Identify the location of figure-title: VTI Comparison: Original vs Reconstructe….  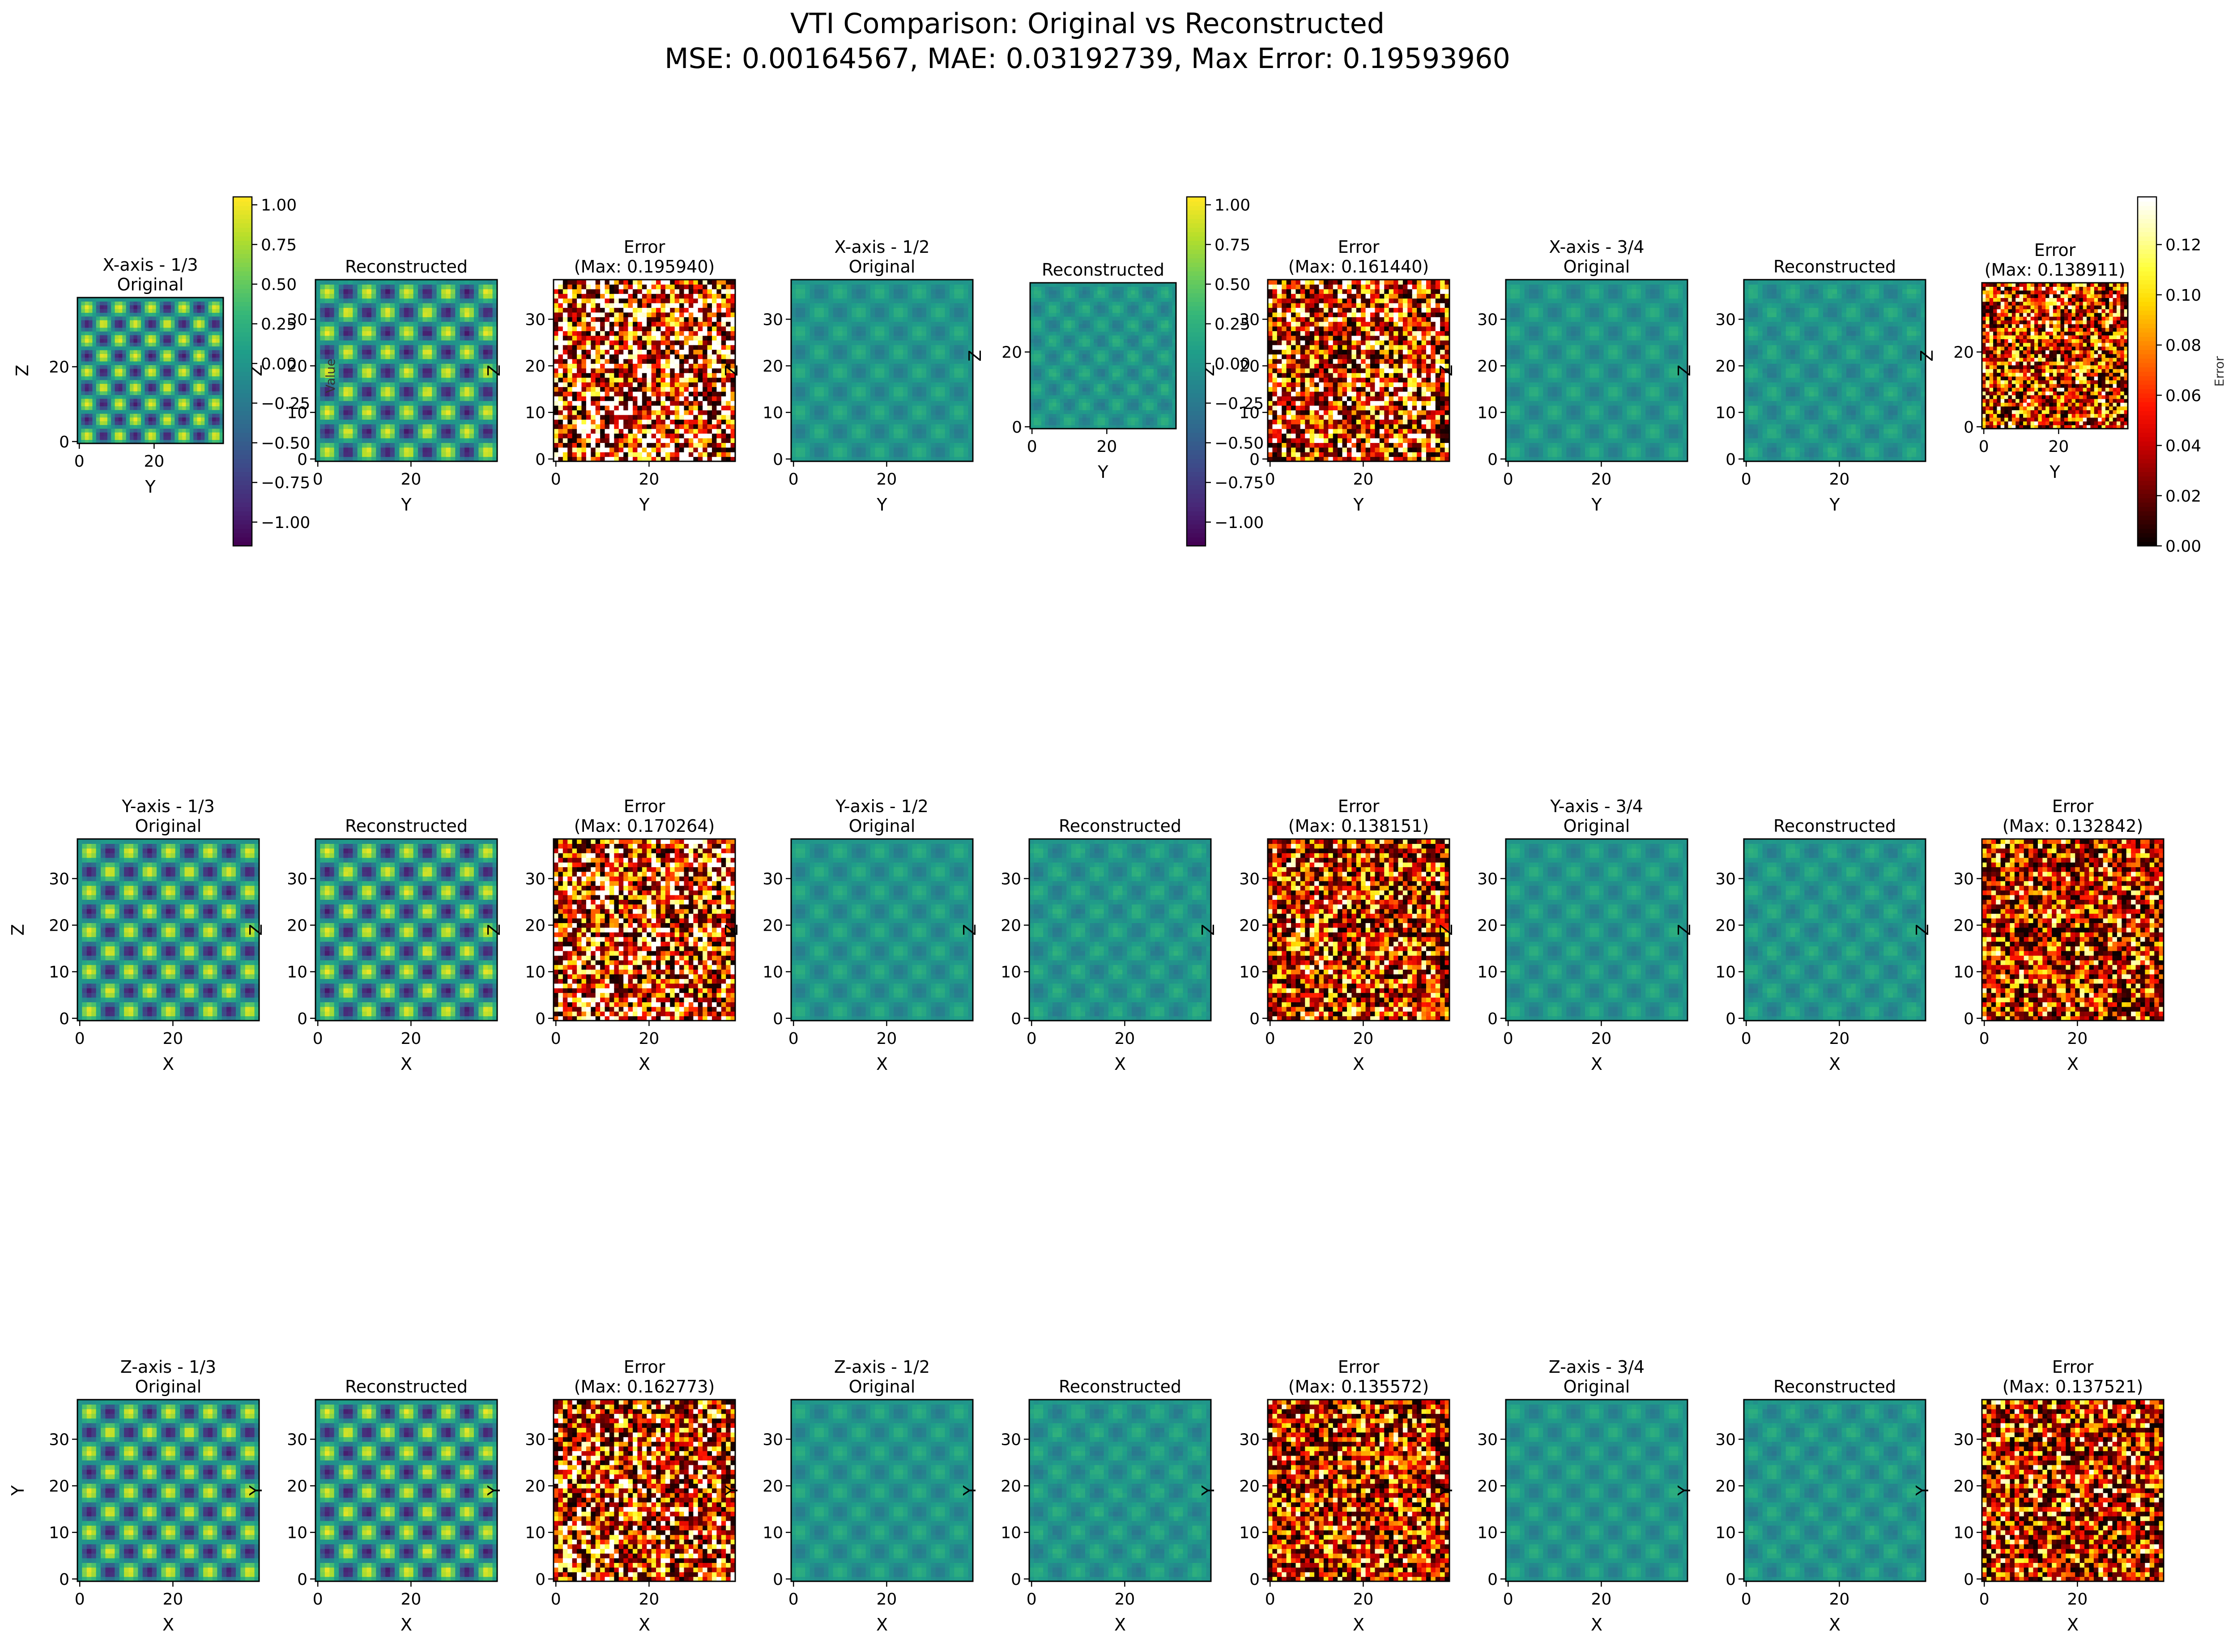
(1088, 23).